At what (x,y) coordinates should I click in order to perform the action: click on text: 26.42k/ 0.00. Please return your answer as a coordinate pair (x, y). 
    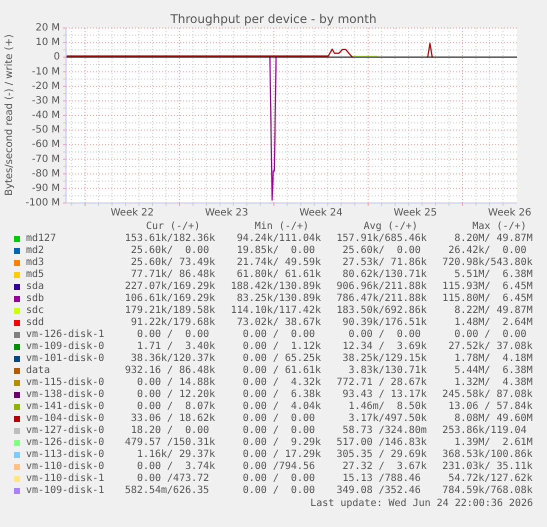
    Looking at the image, I should click on (487, 251).